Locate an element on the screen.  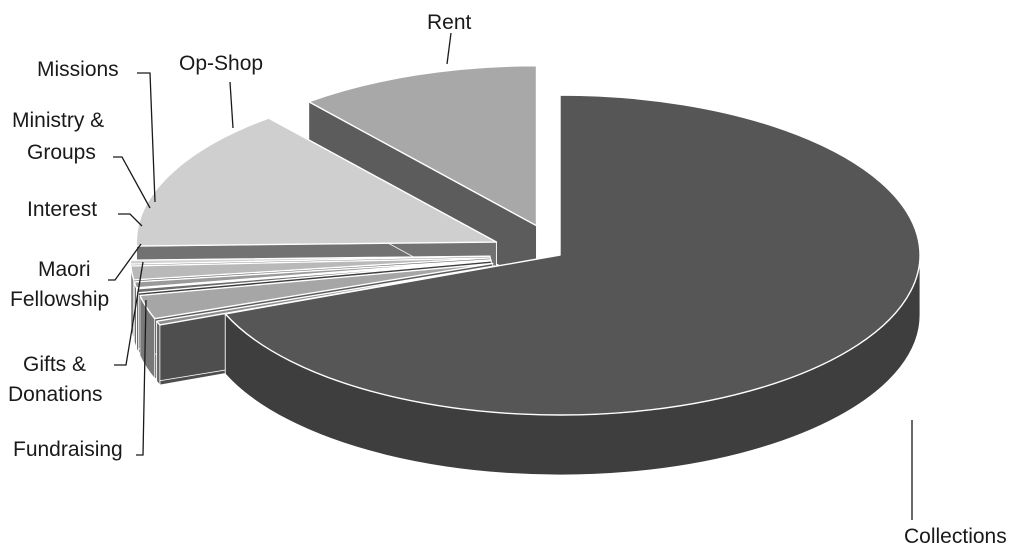
label-interest: Interest is located at coordinates (62, 209).